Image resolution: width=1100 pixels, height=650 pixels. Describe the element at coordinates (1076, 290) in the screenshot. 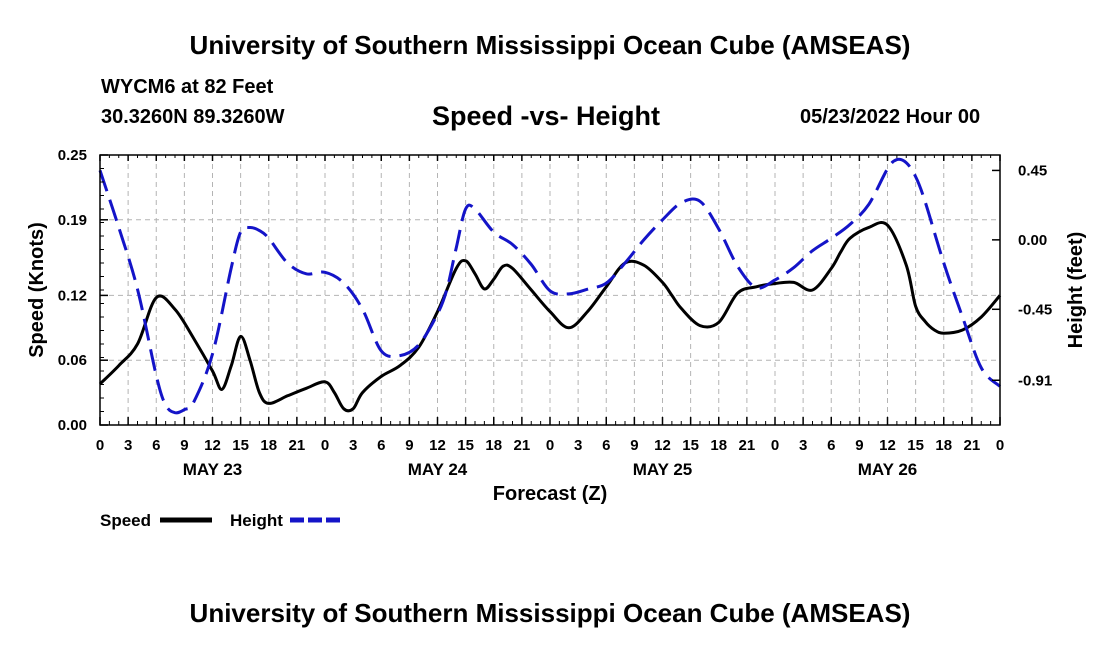

I see `y-axis-title-right: Height (feet)` at that location.